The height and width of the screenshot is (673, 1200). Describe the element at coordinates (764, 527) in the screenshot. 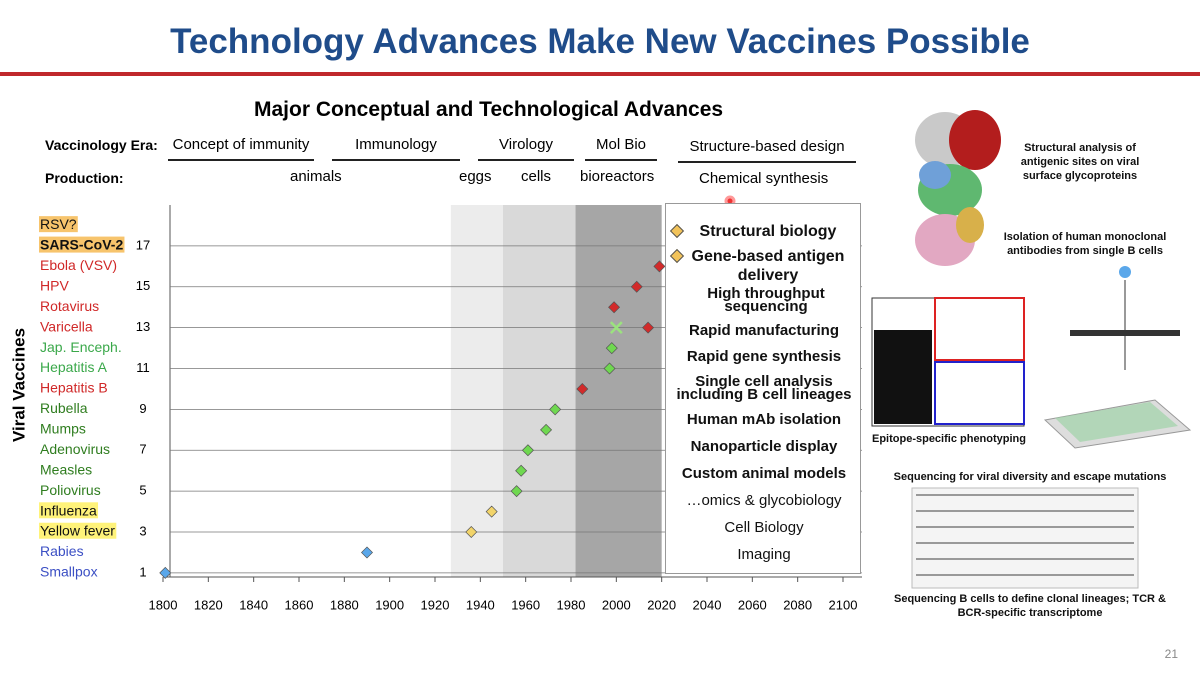

I see `advance-item: Cell Biology` at that location.